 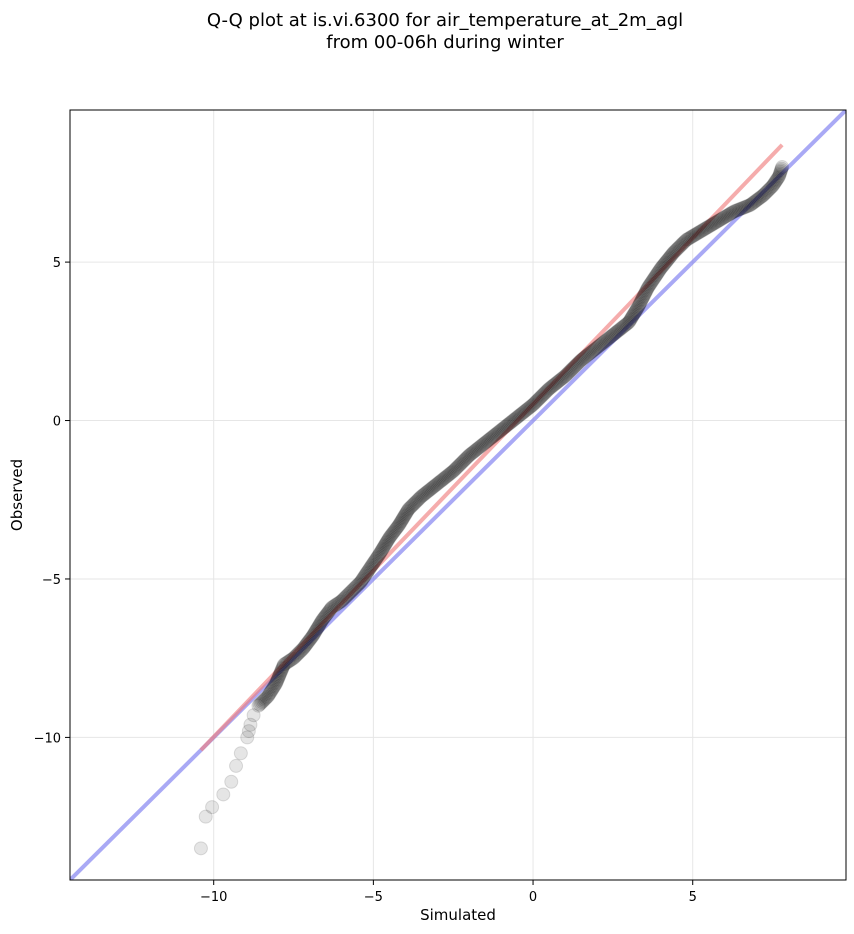 What do you see at coordinates (213, 897) in the screenshot?
I see `x-tick-label: −10` at bounding box center [213, 897].